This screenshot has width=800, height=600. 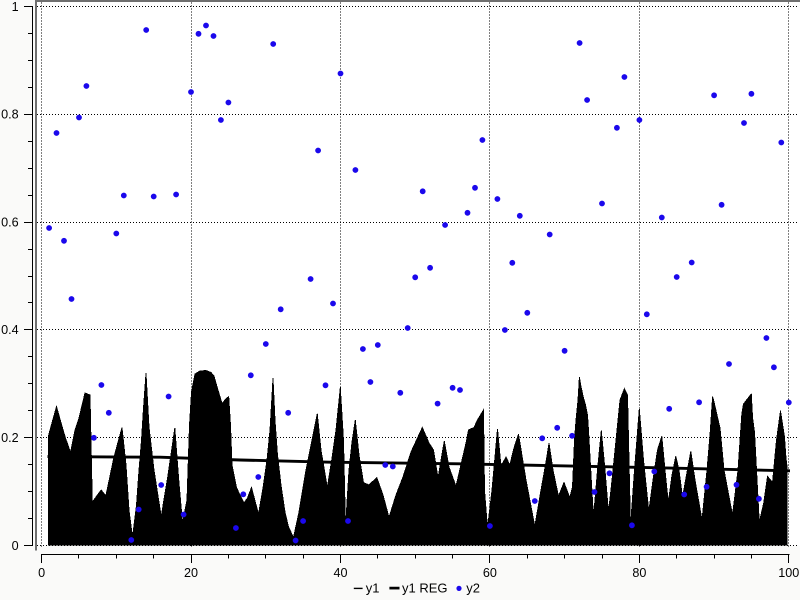 I want to click on svg-text: 0.4, so click(x=10, y=330).